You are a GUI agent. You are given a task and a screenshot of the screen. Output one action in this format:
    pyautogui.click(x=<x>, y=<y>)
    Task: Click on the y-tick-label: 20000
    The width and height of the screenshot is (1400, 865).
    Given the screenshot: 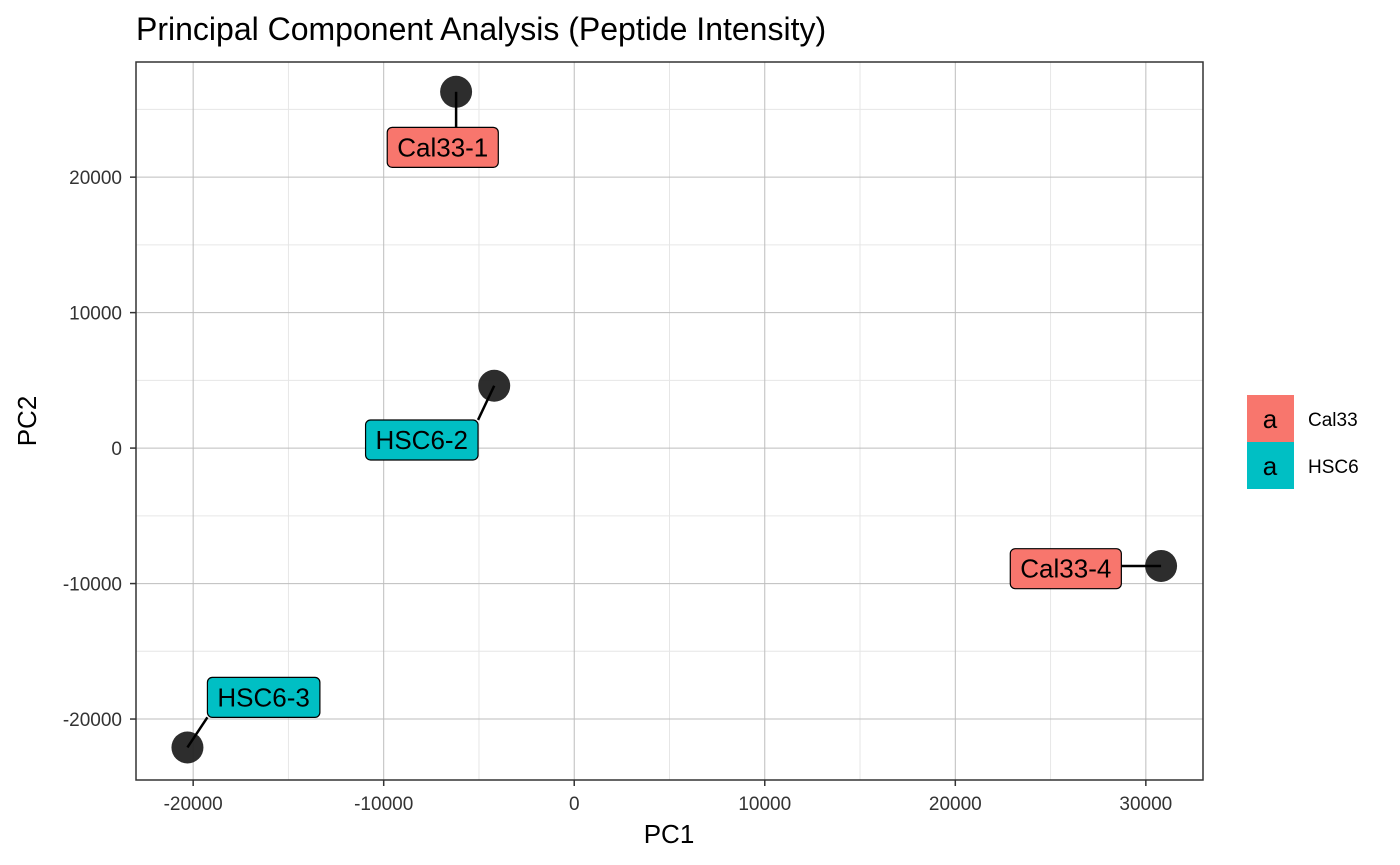 What is the action you would take?
    pyautogui.click(x=95, y=178)
    